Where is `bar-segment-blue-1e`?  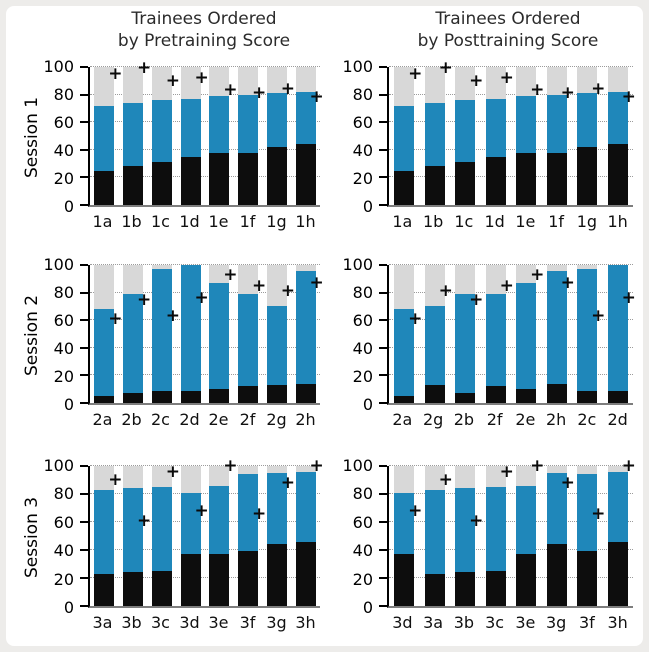
bar-segment-blue-1e is located at coordinates (526, 124).